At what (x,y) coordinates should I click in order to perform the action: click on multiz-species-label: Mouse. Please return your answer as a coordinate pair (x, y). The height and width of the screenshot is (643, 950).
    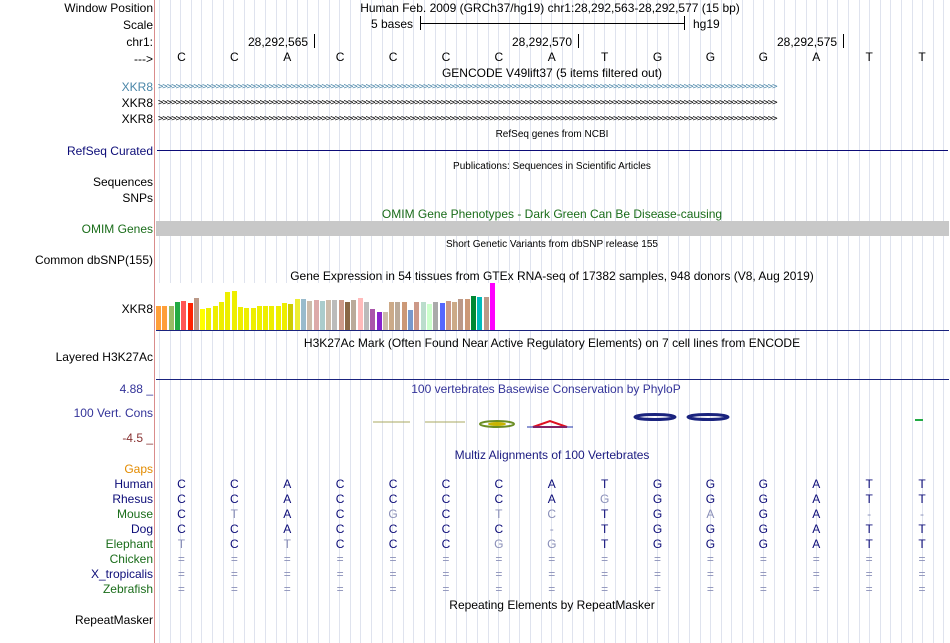
    Looking at the image, I should click on (134, 514).